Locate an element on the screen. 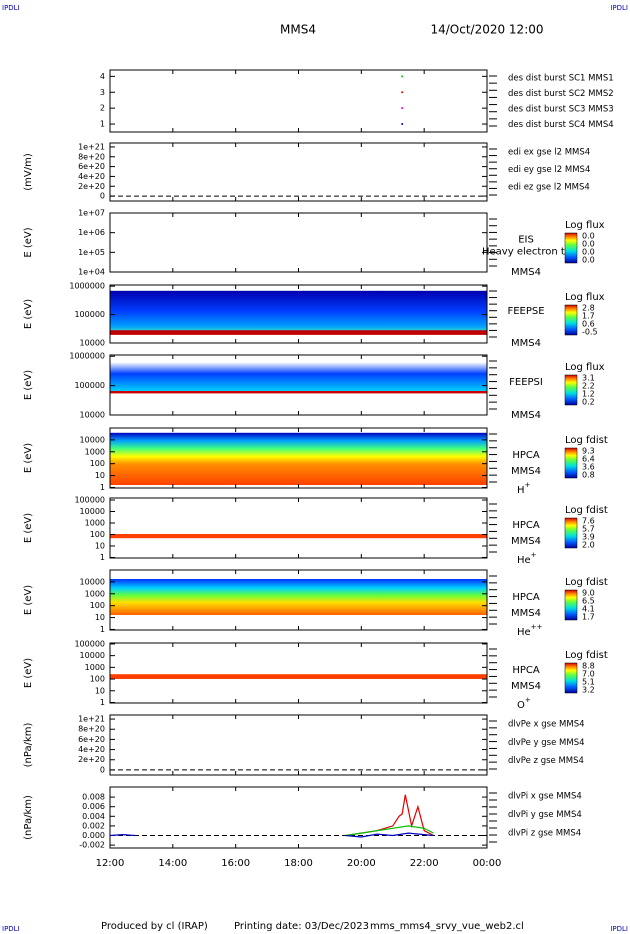 Image resolution: width=630 pixels, height=934 pixels. x-tick-label: 22:00 is located at coordinates (424, 863).